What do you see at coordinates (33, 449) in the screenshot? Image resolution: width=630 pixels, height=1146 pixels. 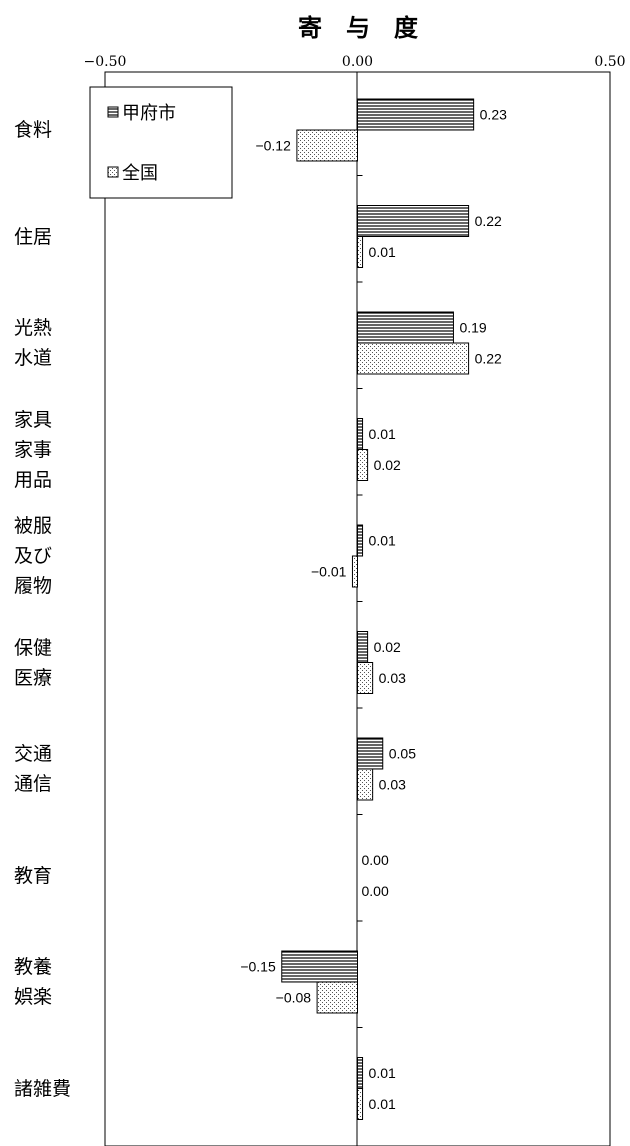 I see `category-label: 家具 家事 用品` at bounding box center [33, 449].